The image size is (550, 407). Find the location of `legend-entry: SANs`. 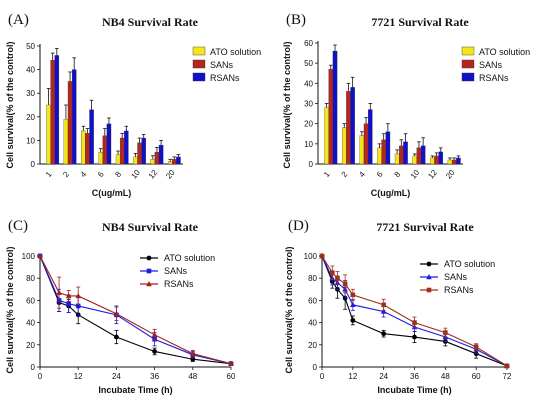

legend-entry: SANs is located at coordinates (222, 65).